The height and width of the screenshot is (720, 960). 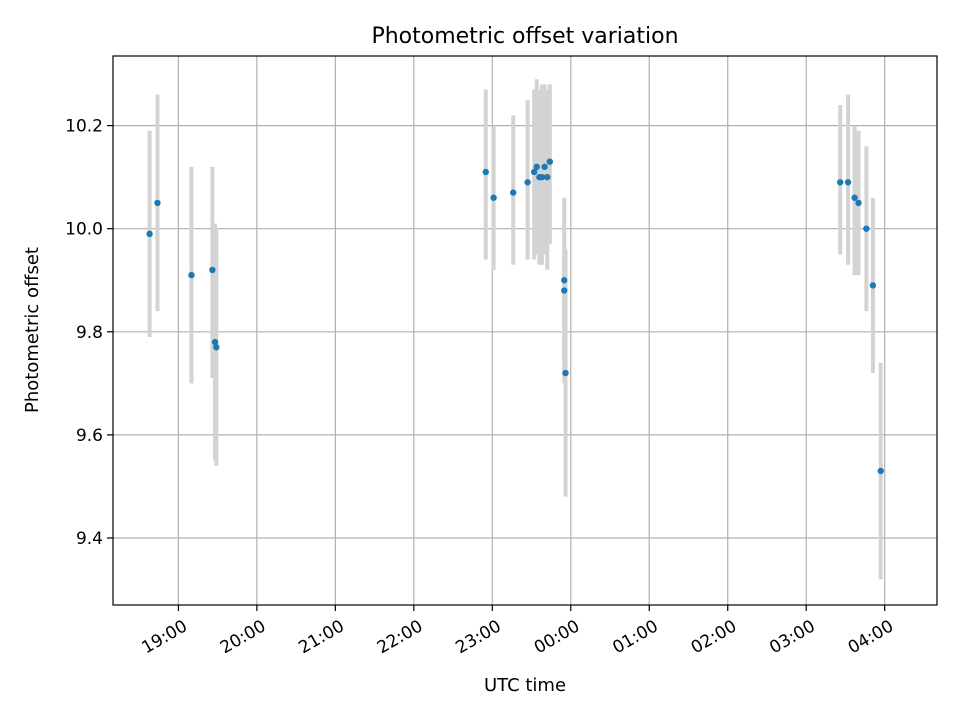 What do you see at coordinates (84, 127) in the screenshot?
I see `y-tick-label: 10.2` at bounding box center [84, 127].